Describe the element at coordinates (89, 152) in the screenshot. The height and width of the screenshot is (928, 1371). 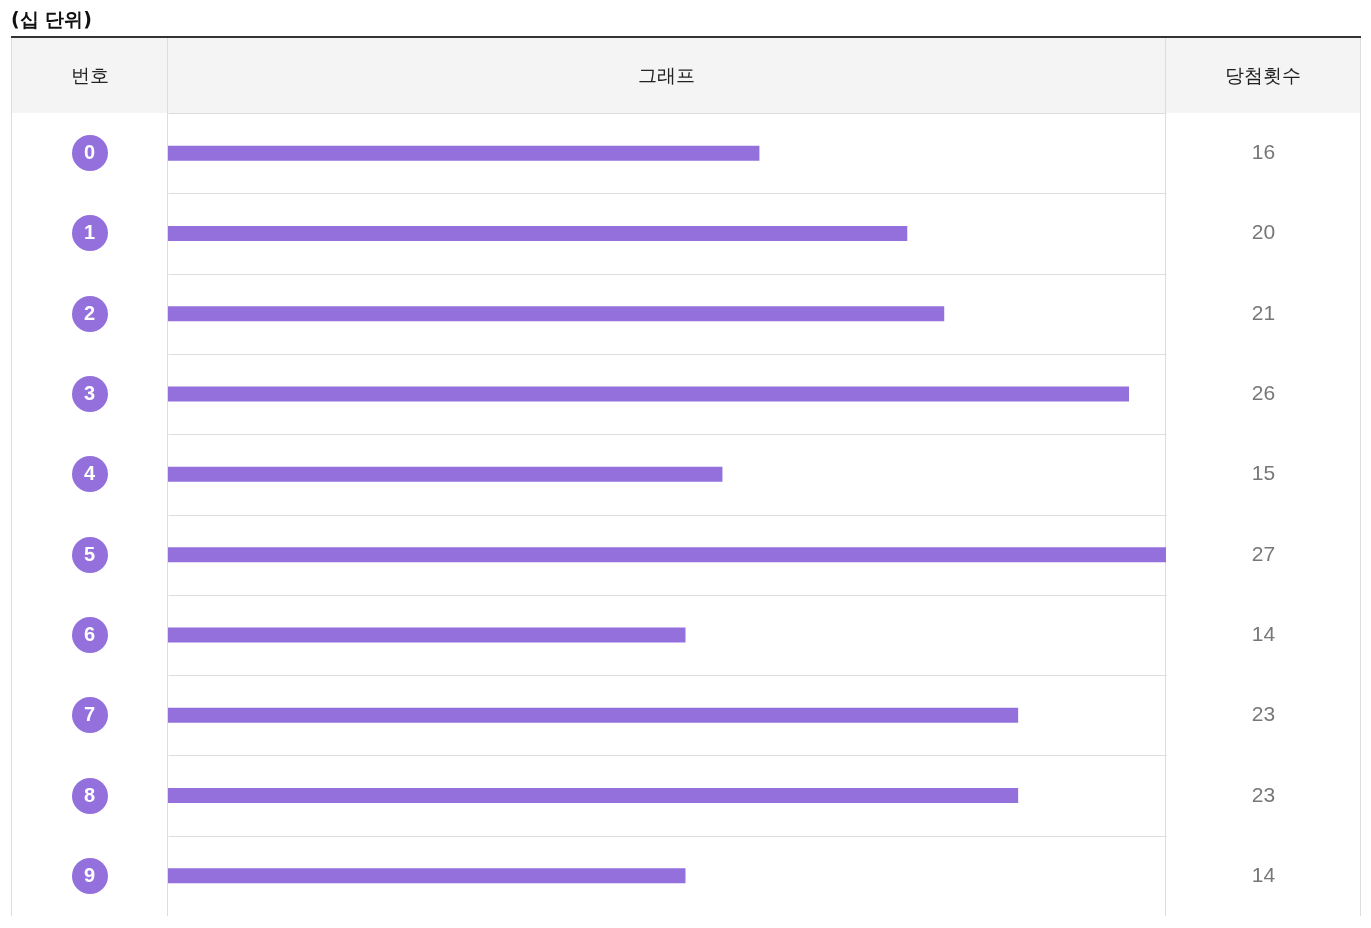
I see `y-tick-label: 0` at that location.